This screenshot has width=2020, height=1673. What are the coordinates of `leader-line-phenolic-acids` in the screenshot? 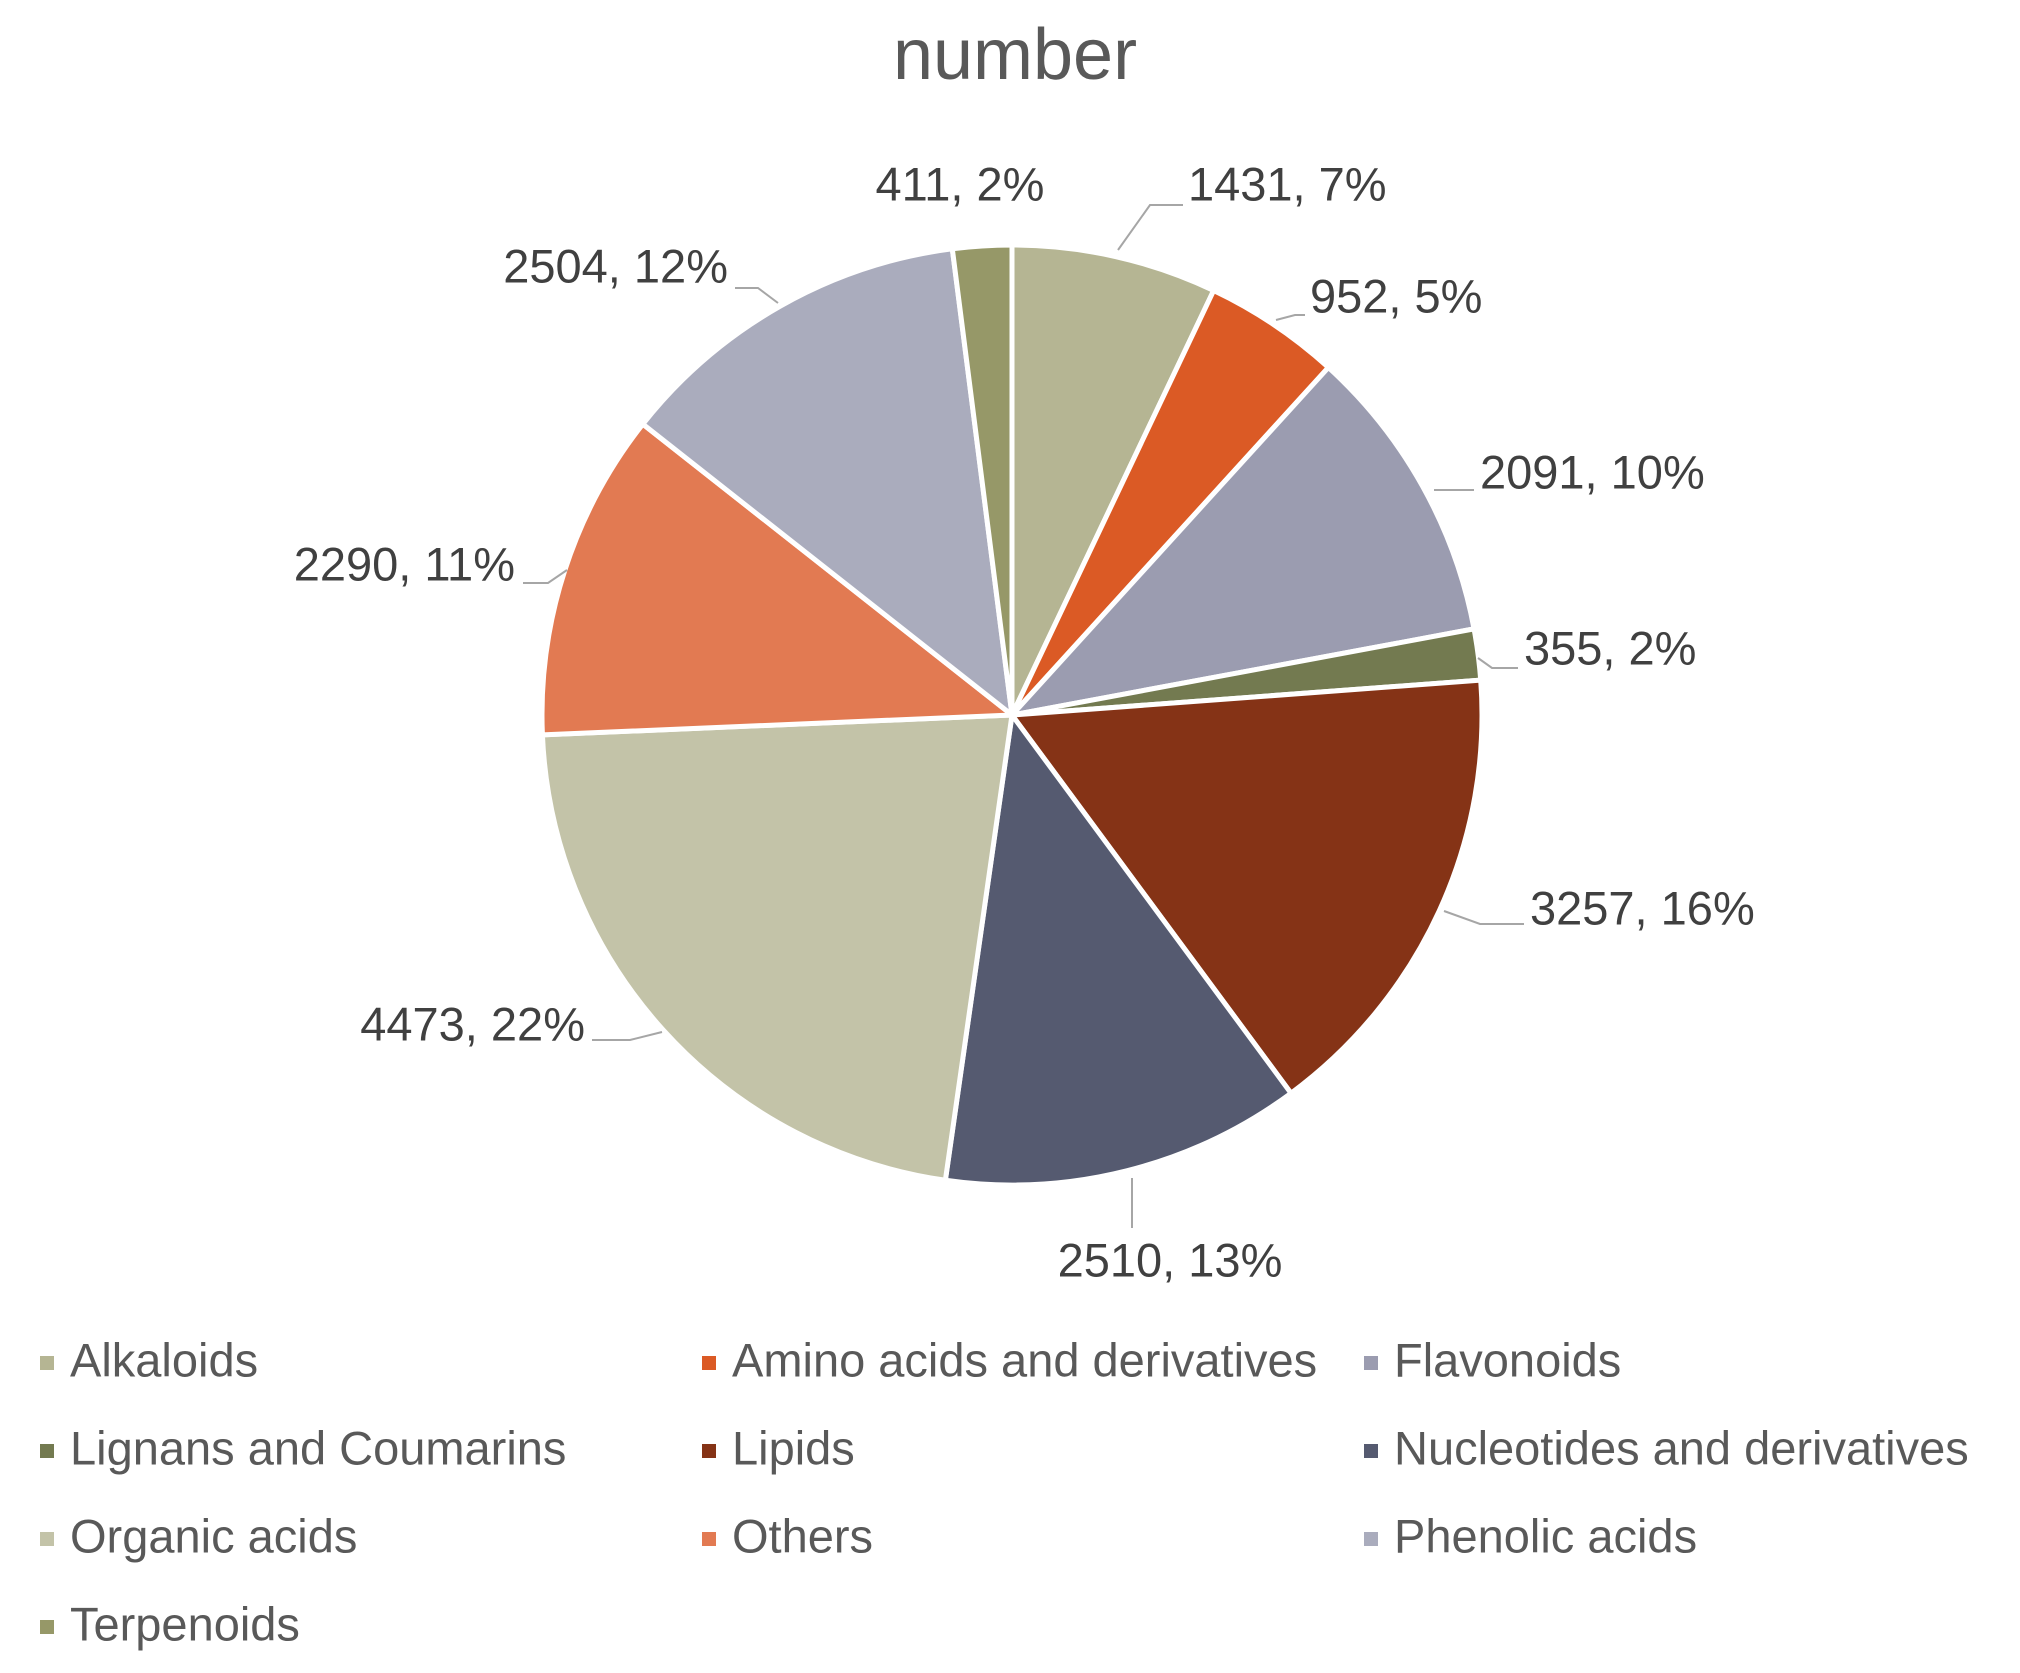 It's located at (757, 295).